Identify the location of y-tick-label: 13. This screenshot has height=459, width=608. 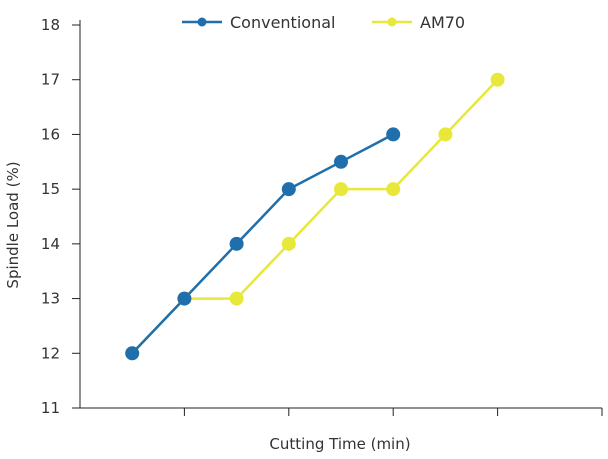
(50, 299).